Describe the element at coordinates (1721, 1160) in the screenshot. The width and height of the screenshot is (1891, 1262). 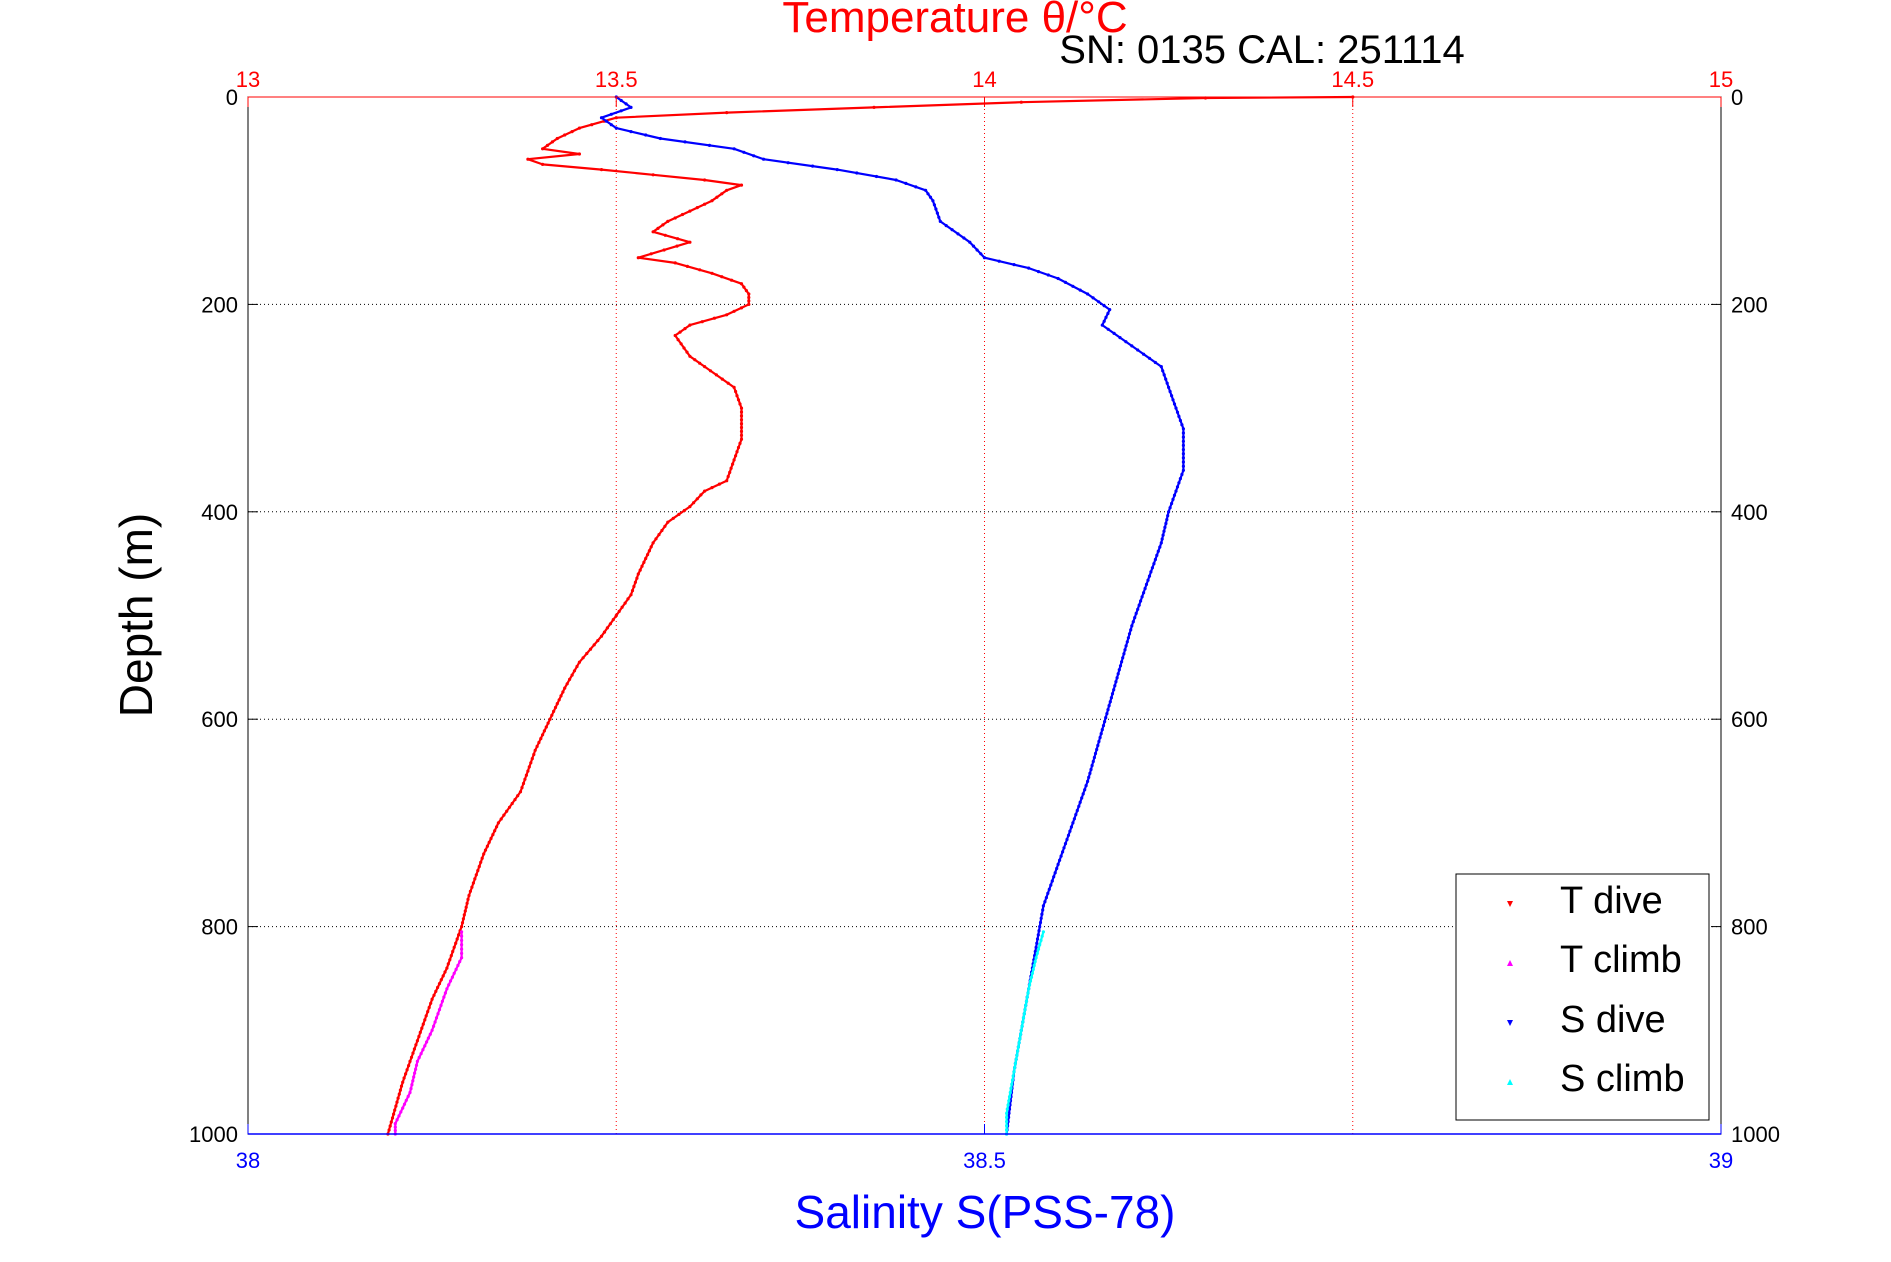
I see `tick-label-salinity: 39` at that location.